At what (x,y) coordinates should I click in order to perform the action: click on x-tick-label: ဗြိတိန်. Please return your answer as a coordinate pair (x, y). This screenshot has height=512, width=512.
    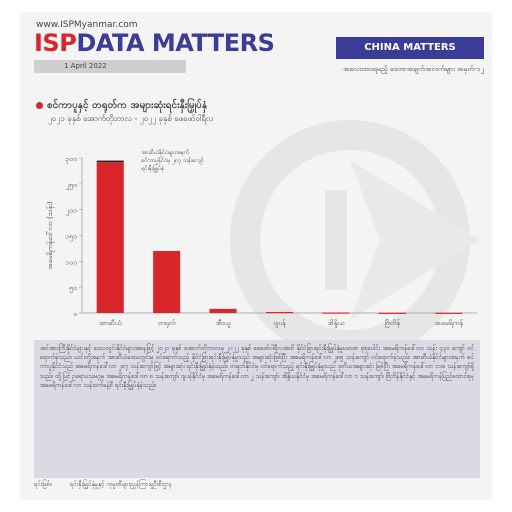
    Looking at the image, I should click on (393, 323).